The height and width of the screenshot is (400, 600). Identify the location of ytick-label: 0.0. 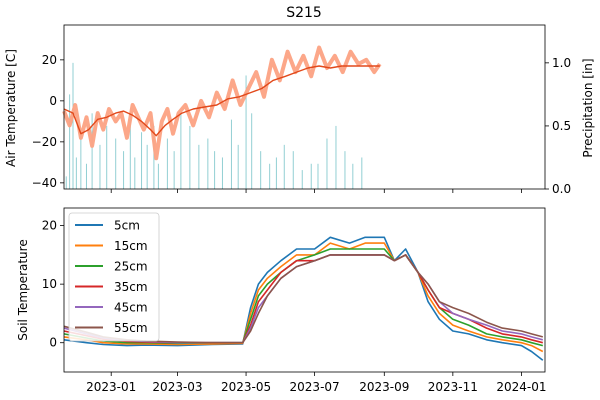
(561, 189).